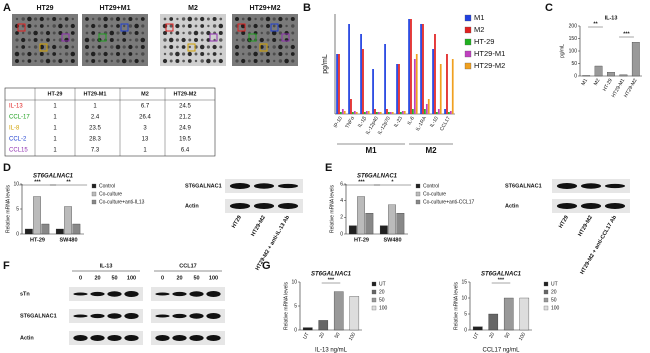  What do you see at coordinates (431, 150) in the screenshot?
I see `group-label: M2` at bounding box center [431, 150].